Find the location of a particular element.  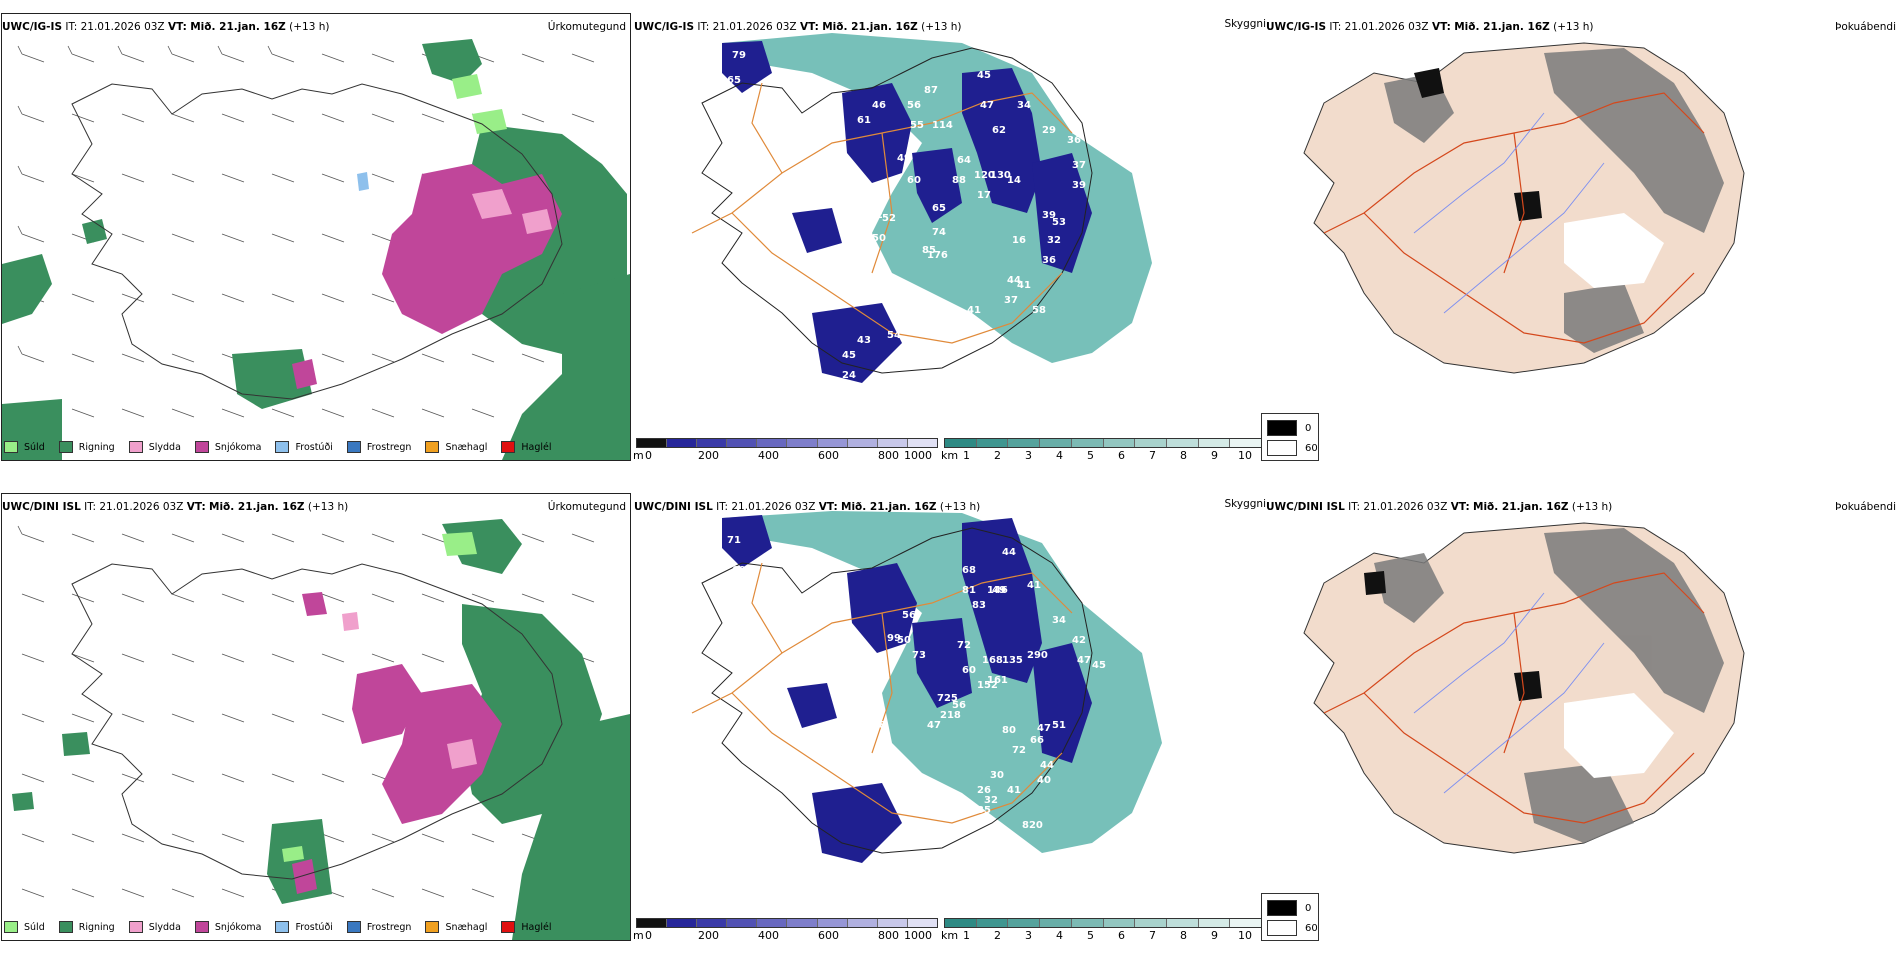

ceiling-tick: 800 is located at coordinates (888, 935).